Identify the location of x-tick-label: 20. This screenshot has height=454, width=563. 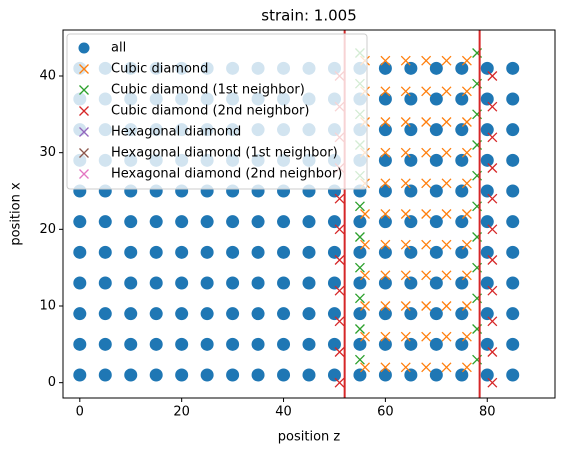
(181, 412).